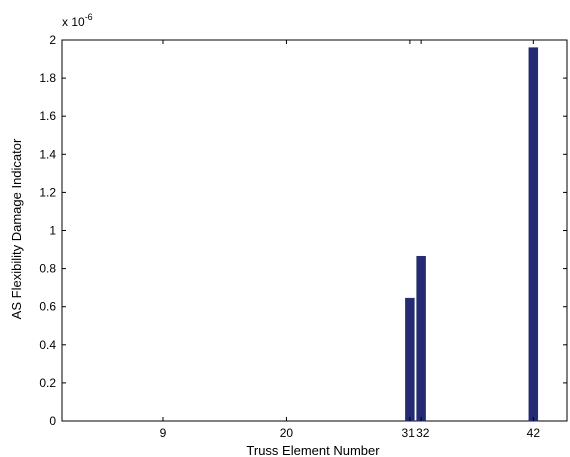 This screenshot has height=457, width=570. Describe the element at coordinates (313, 450) in the screenshot. I see `x-axis-label: Truss Element Number` at that location.